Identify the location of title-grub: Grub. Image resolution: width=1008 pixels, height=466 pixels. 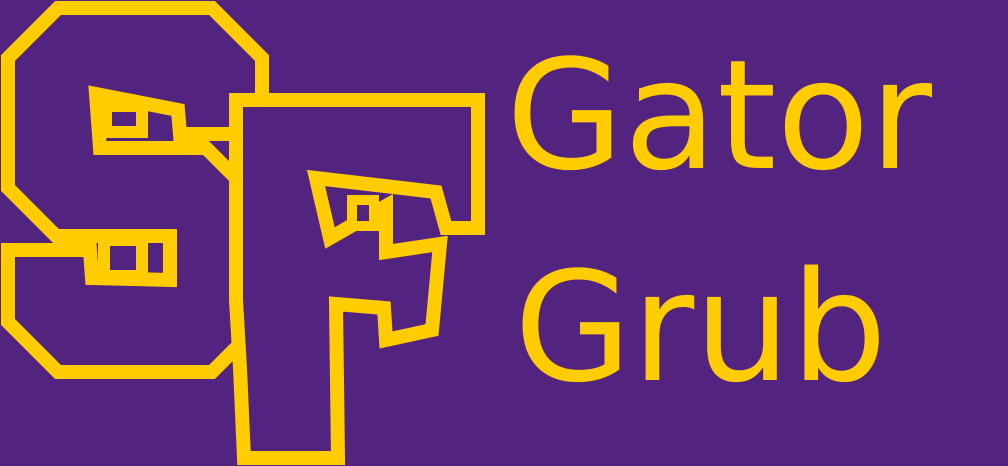
(701, 327).